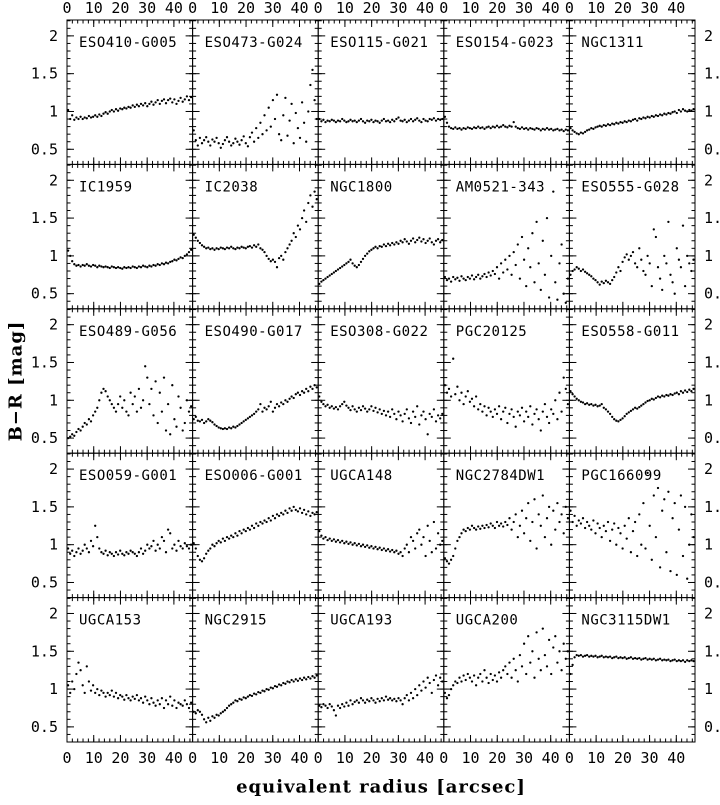  What do you see at coordinates (381, 236) in the screenshot?
I see `panel-NGC1800: NGC1800` at bounding box center [381, 236].